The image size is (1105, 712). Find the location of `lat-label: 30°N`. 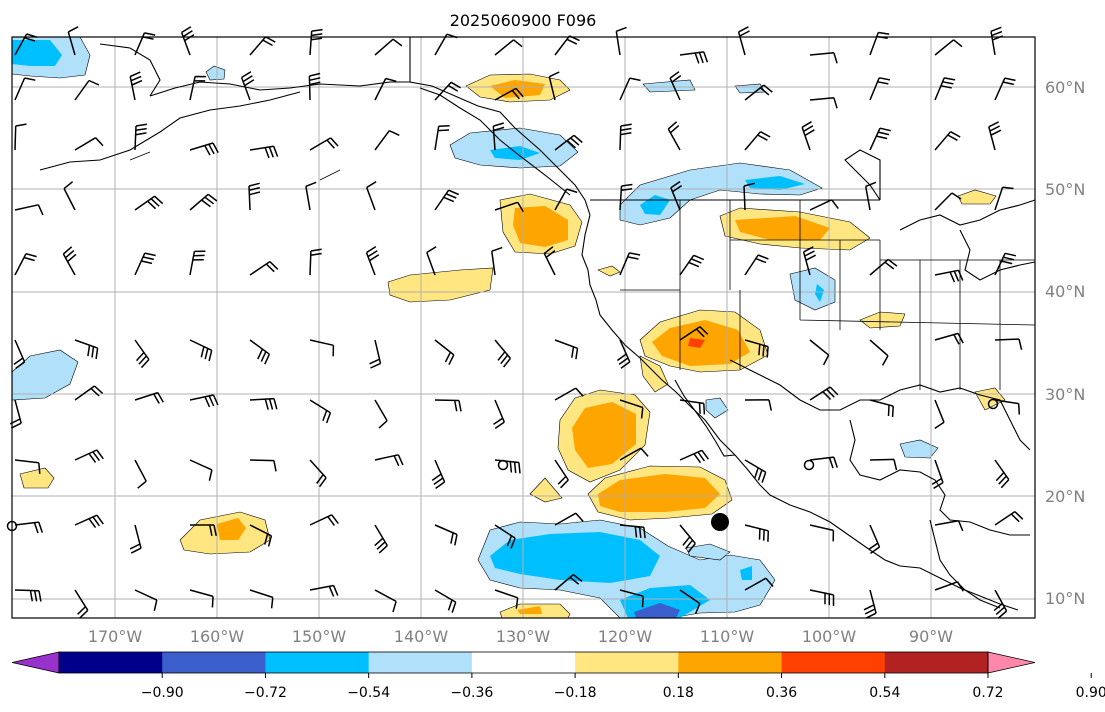

lat-label: 30°N is located at coordinates (1065, 394).